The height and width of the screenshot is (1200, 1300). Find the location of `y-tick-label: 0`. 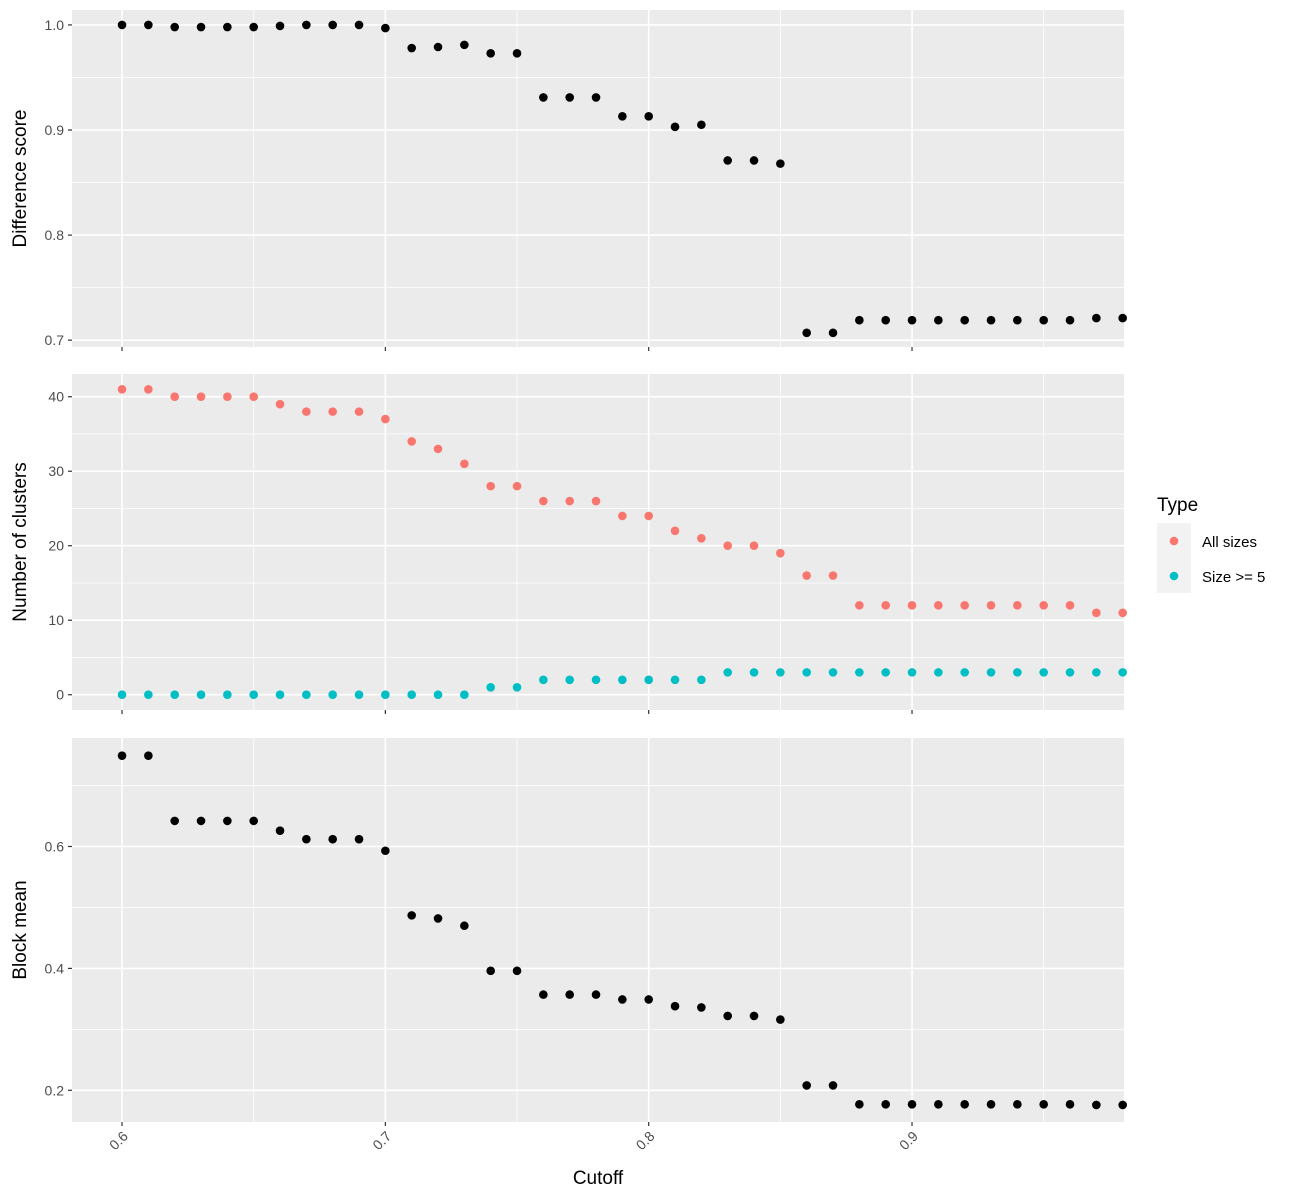

y-tick-label: 0 is located at coordinates (60, 695).